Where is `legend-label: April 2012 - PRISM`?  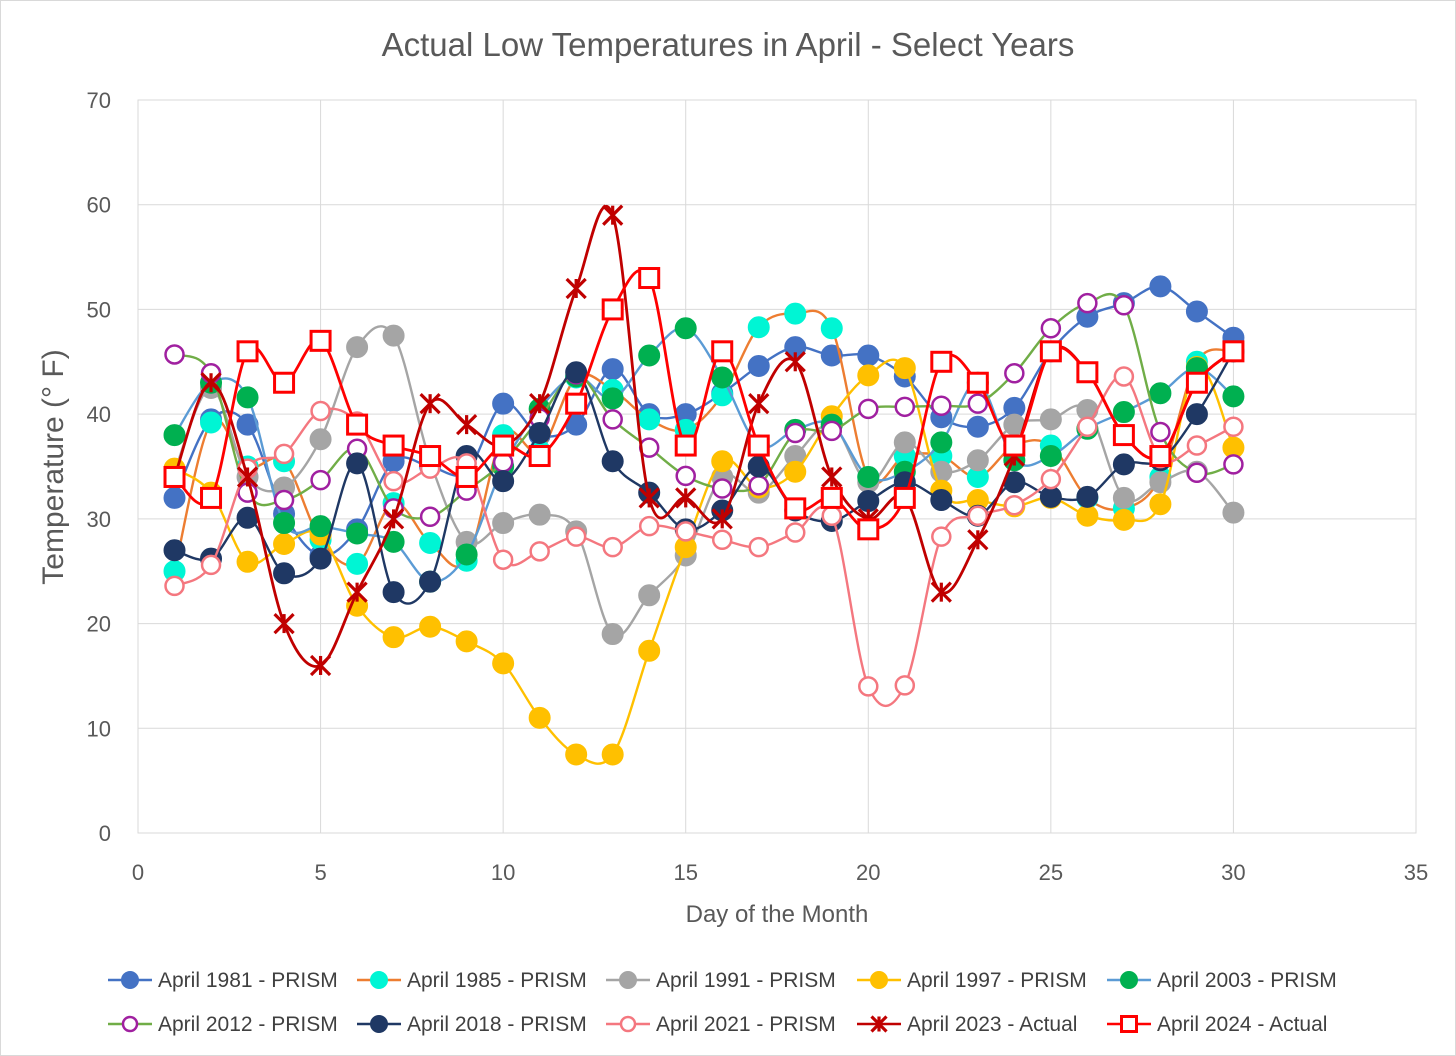
legend-label: April 2012 - PRISM is located at coordinates (248, 1024).